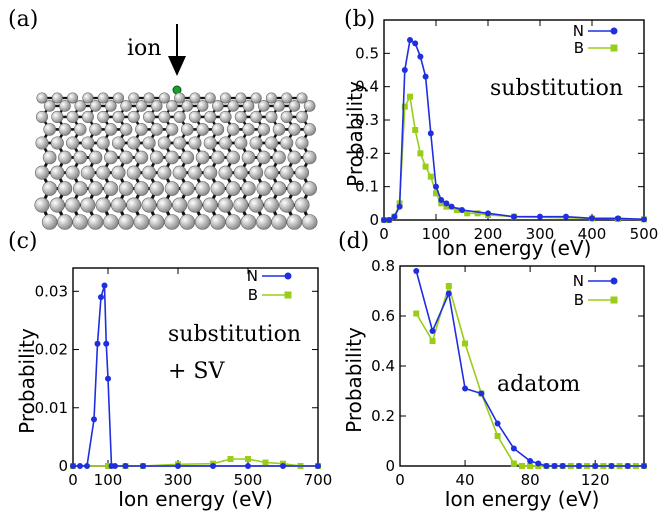 The width and height of the screenshot is (663, 521). What do you see at coordinates (579, 300) in the screenshot?
I see `legend-label-B: B` at bounding box center [579, 300].